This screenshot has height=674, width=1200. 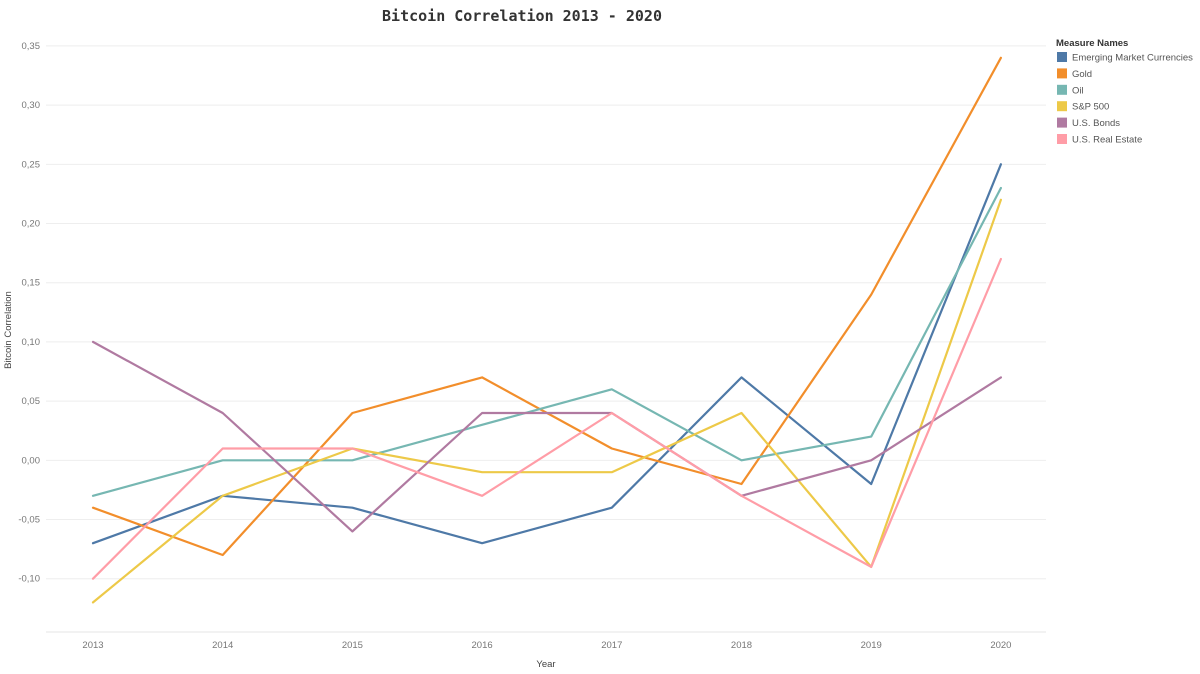 I want to click on legend-title: Measure Names, so click(x=1092, y=43).